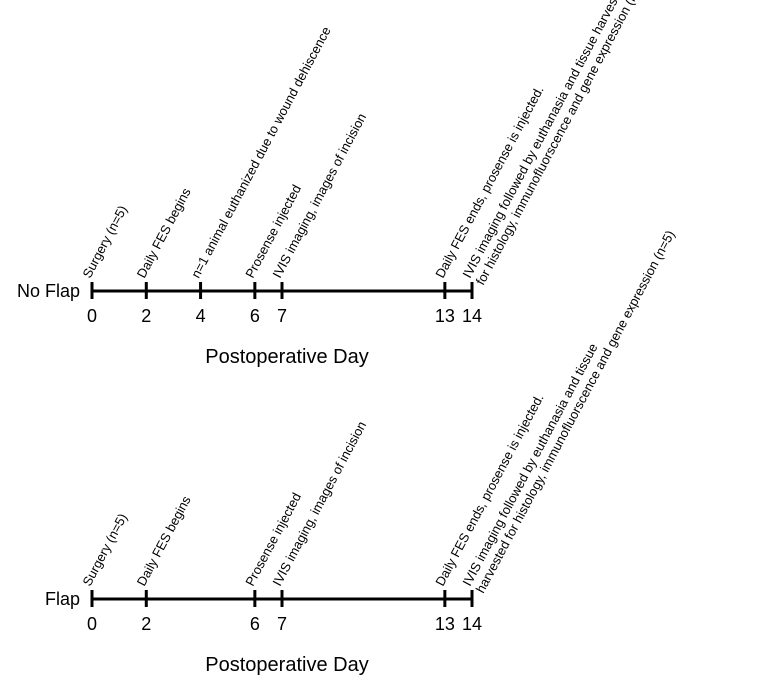 The height and width of the screenshot is (676, 768). I want to click on day-label: 4, so click(201, 316).